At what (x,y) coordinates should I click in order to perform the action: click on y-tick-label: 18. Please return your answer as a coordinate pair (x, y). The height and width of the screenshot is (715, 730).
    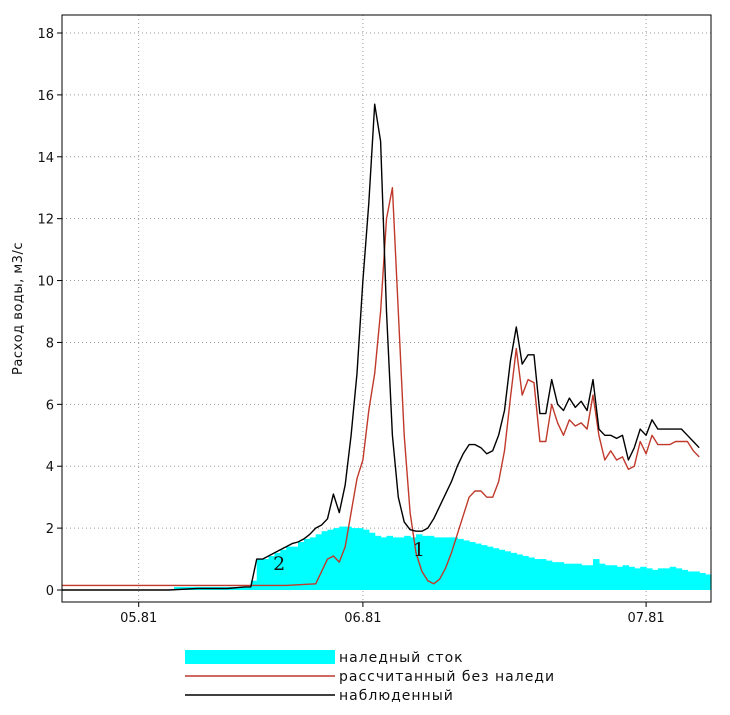
    Looking at the image, I should click on (45, 34).